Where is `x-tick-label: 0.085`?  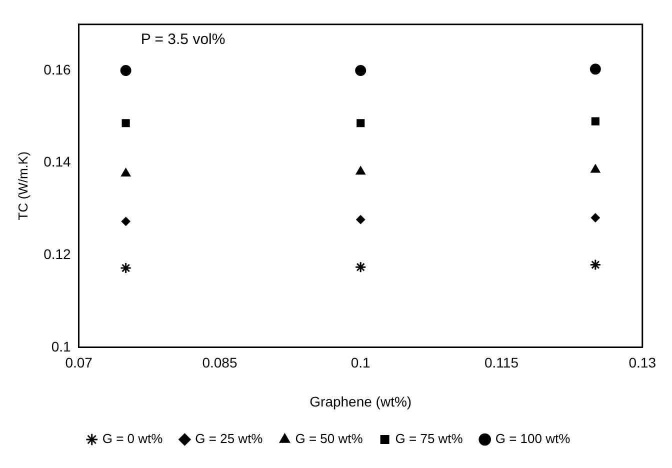
x-tick-label: 0.085 is located at coordinates (220, 362).